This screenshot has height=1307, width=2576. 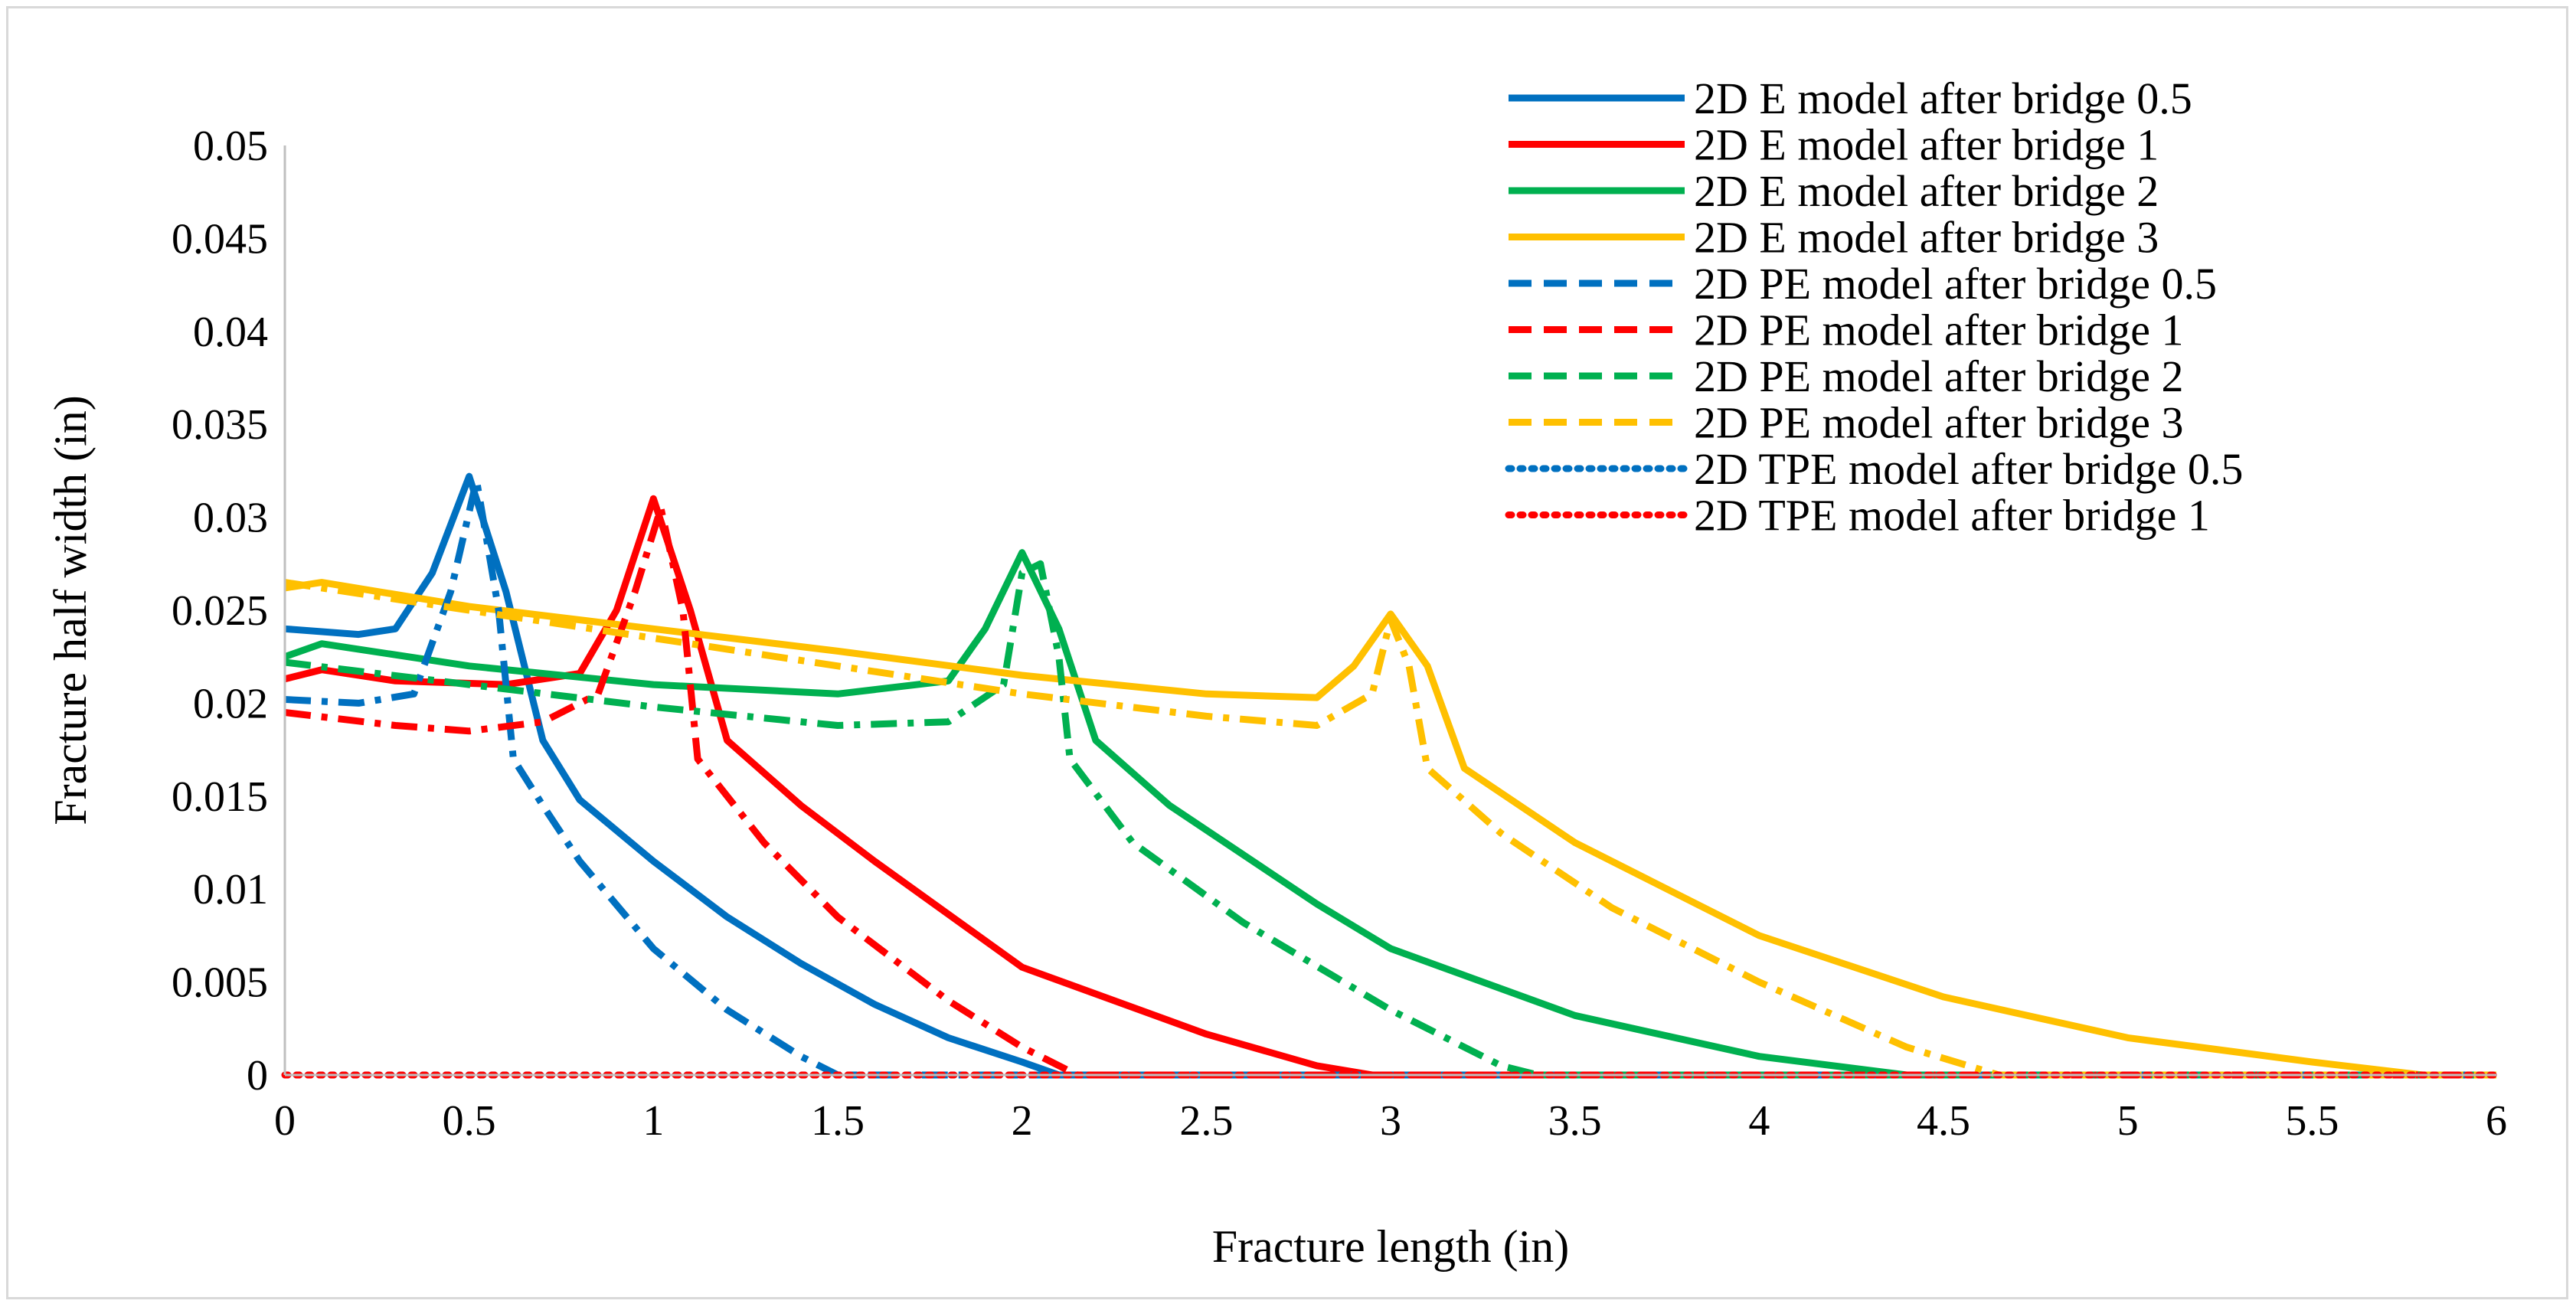 I want to click on x-tick-label: 0, so click(x=285, y=1121).